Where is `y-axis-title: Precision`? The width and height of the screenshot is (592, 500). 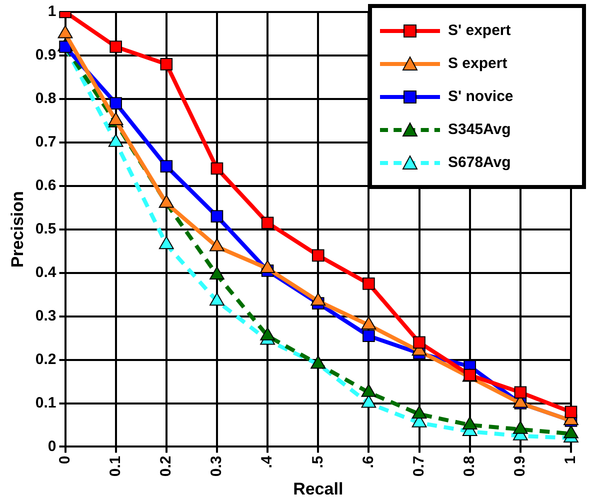
y-axis-title: Precision is located at coordinates (17, 229).